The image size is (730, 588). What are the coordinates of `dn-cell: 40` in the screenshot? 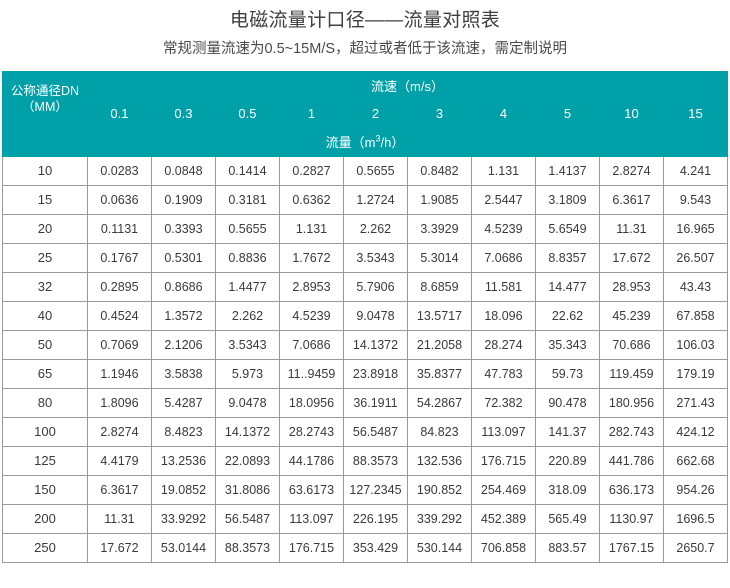 It's located at (44, 315).